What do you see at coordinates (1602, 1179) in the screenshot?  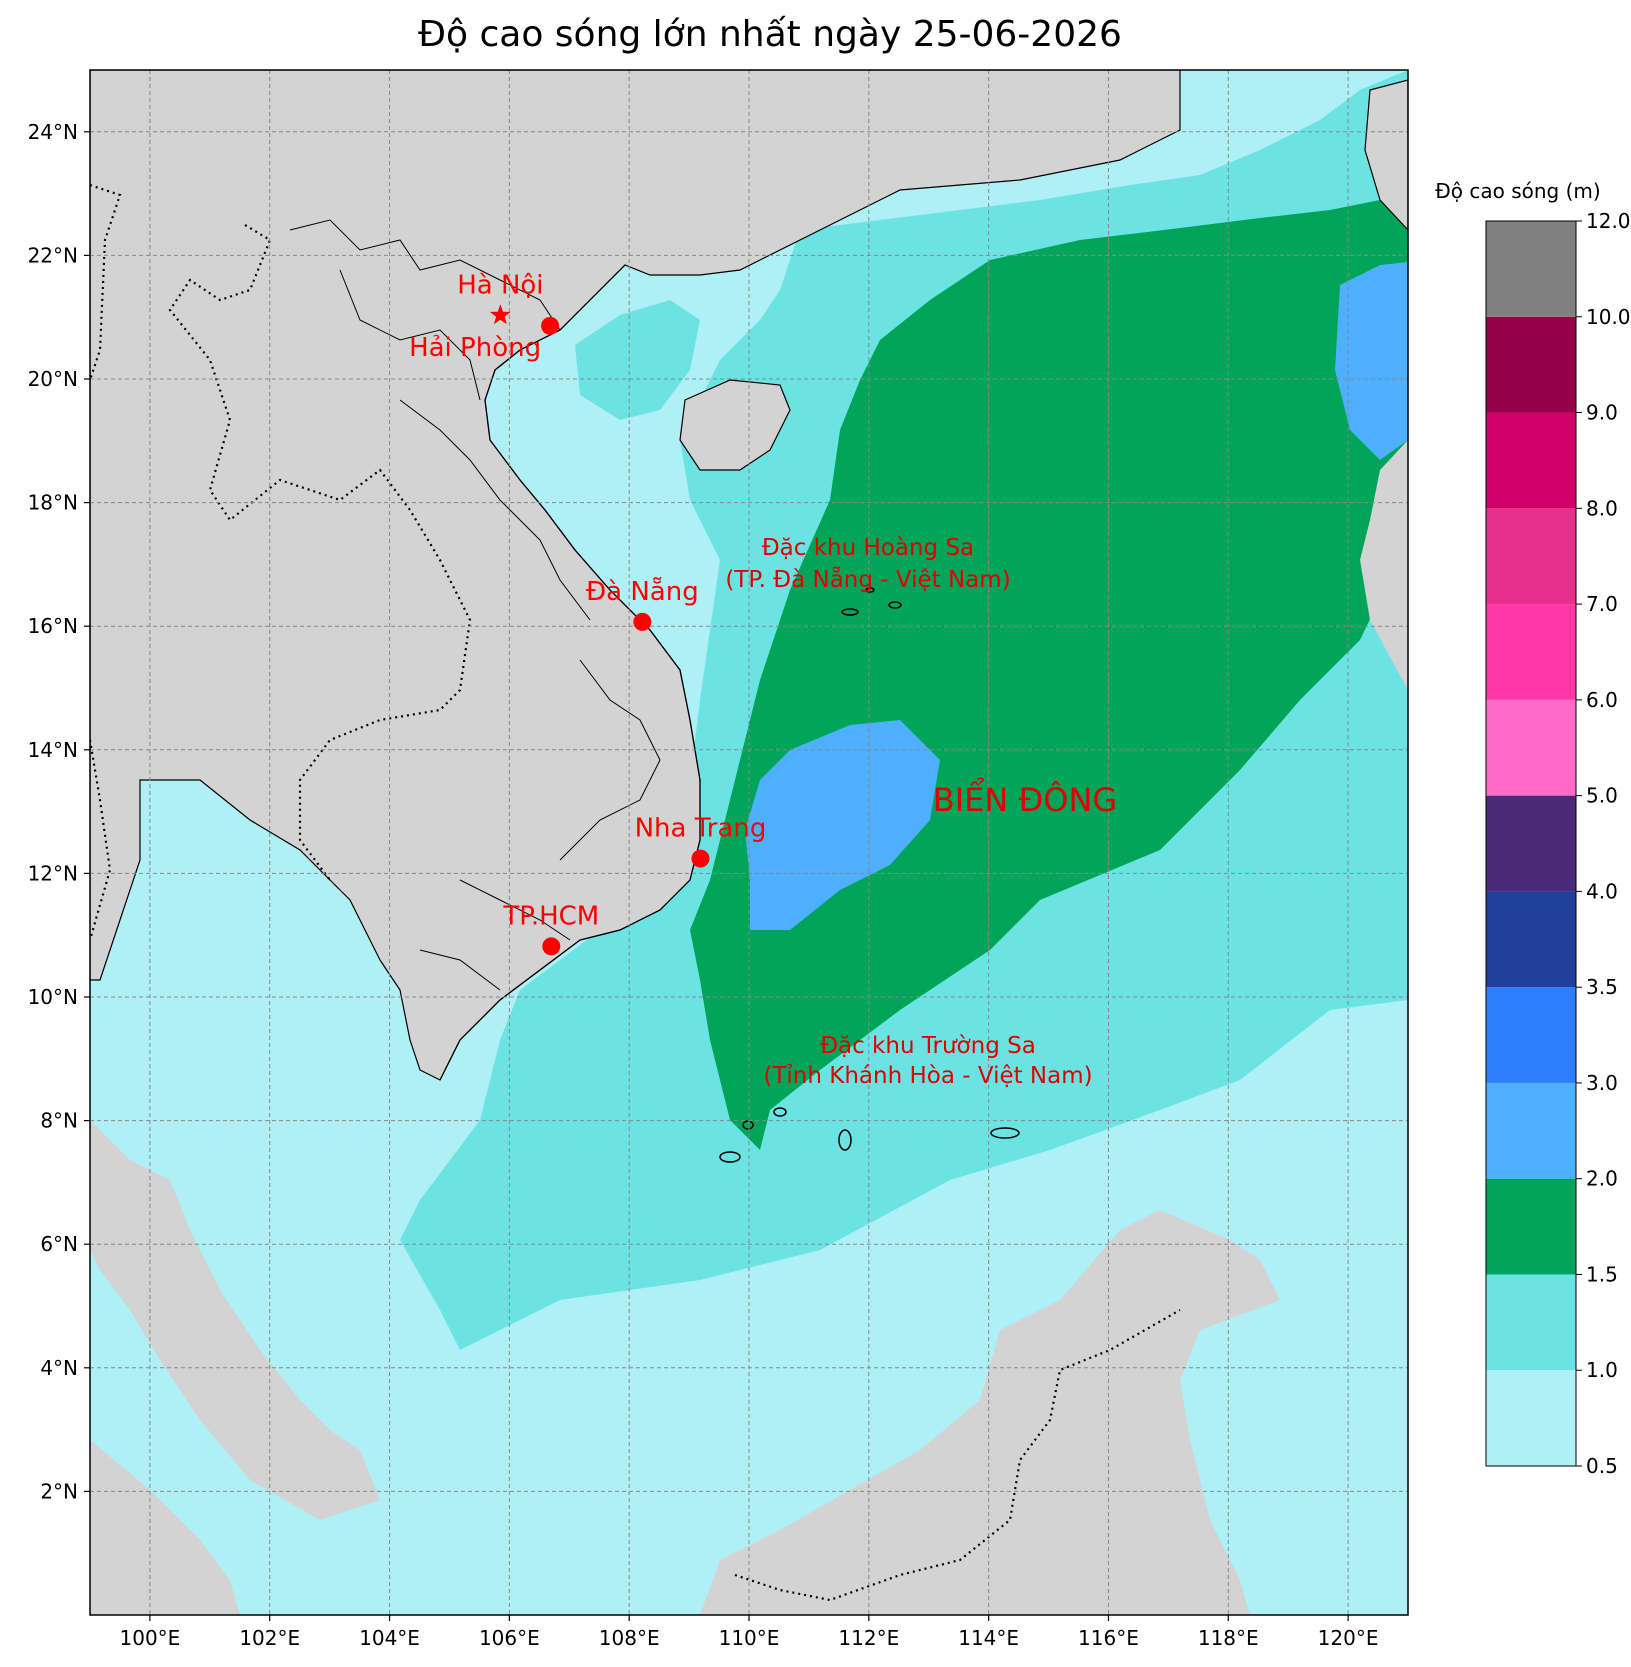 I see `colorbar-tick-label: 2.0` at bounding box center [1602, 1179].